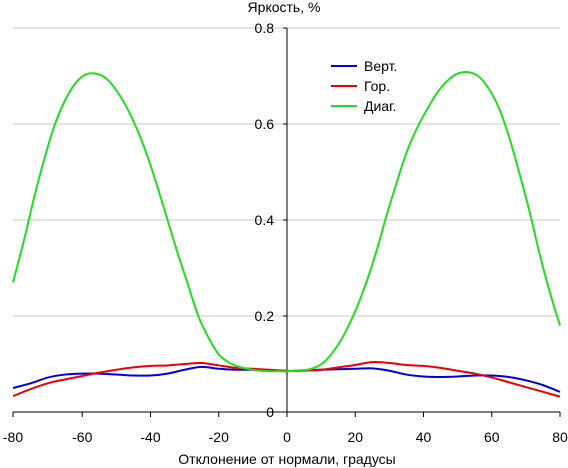 This screenshot has height=468, width=568. Describe the element at coordinates (265, 316) in the screenshot. I see `y-tick-label-1: 0.2` at that location.